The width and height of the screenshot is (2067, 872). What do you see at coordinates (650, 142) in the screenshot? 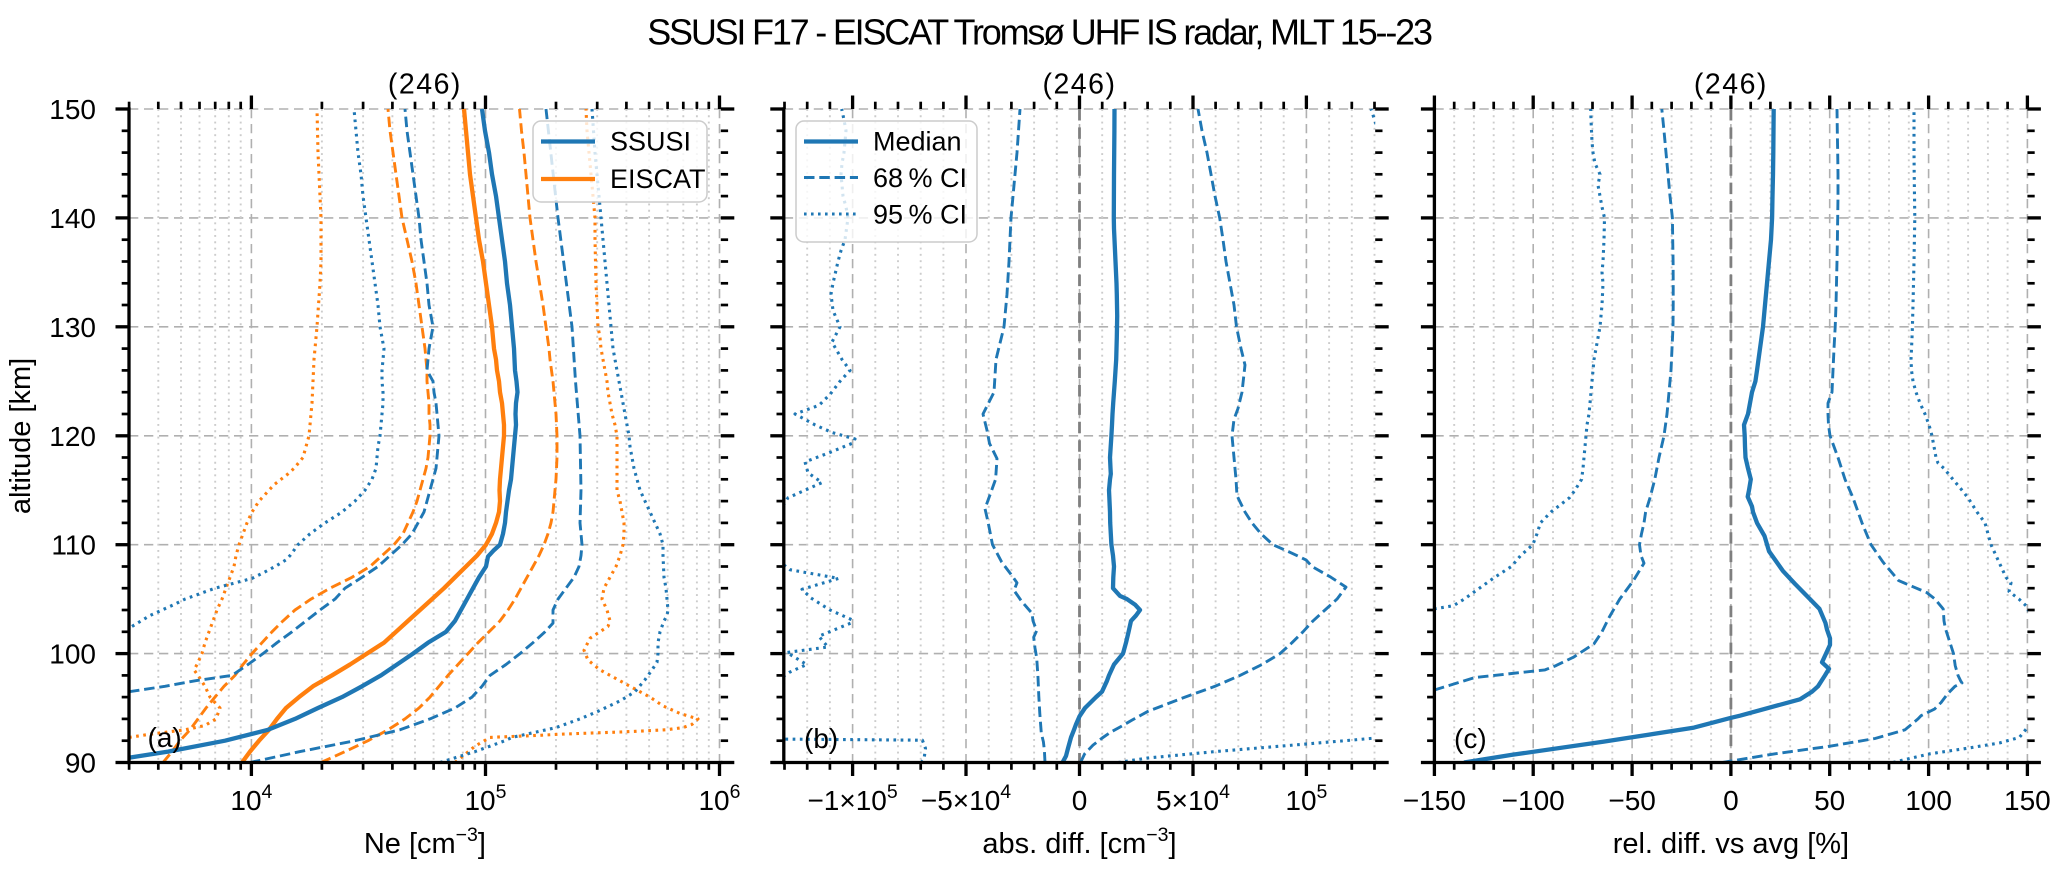
I see `svg-text: SSUSI` at bounding box center [650, 142].